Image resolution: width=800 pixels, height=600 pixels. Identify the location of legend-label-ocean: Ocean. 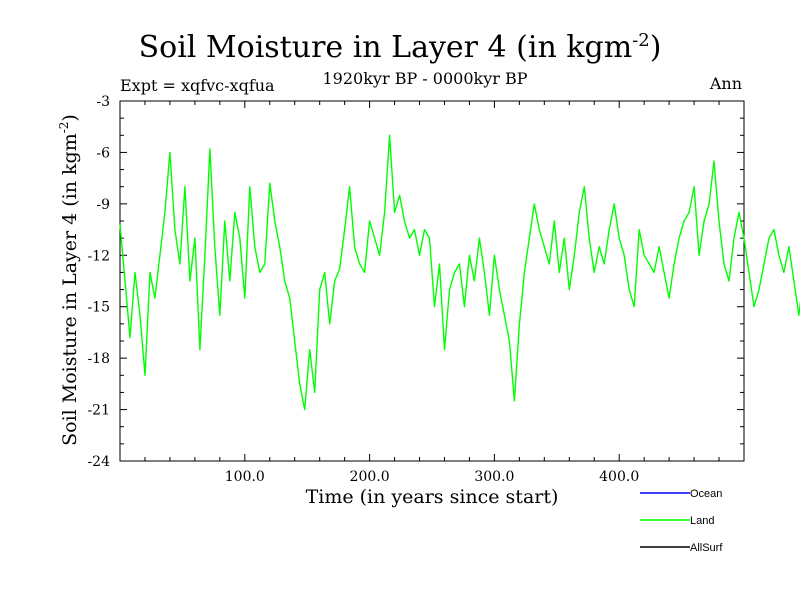
(706, 494).